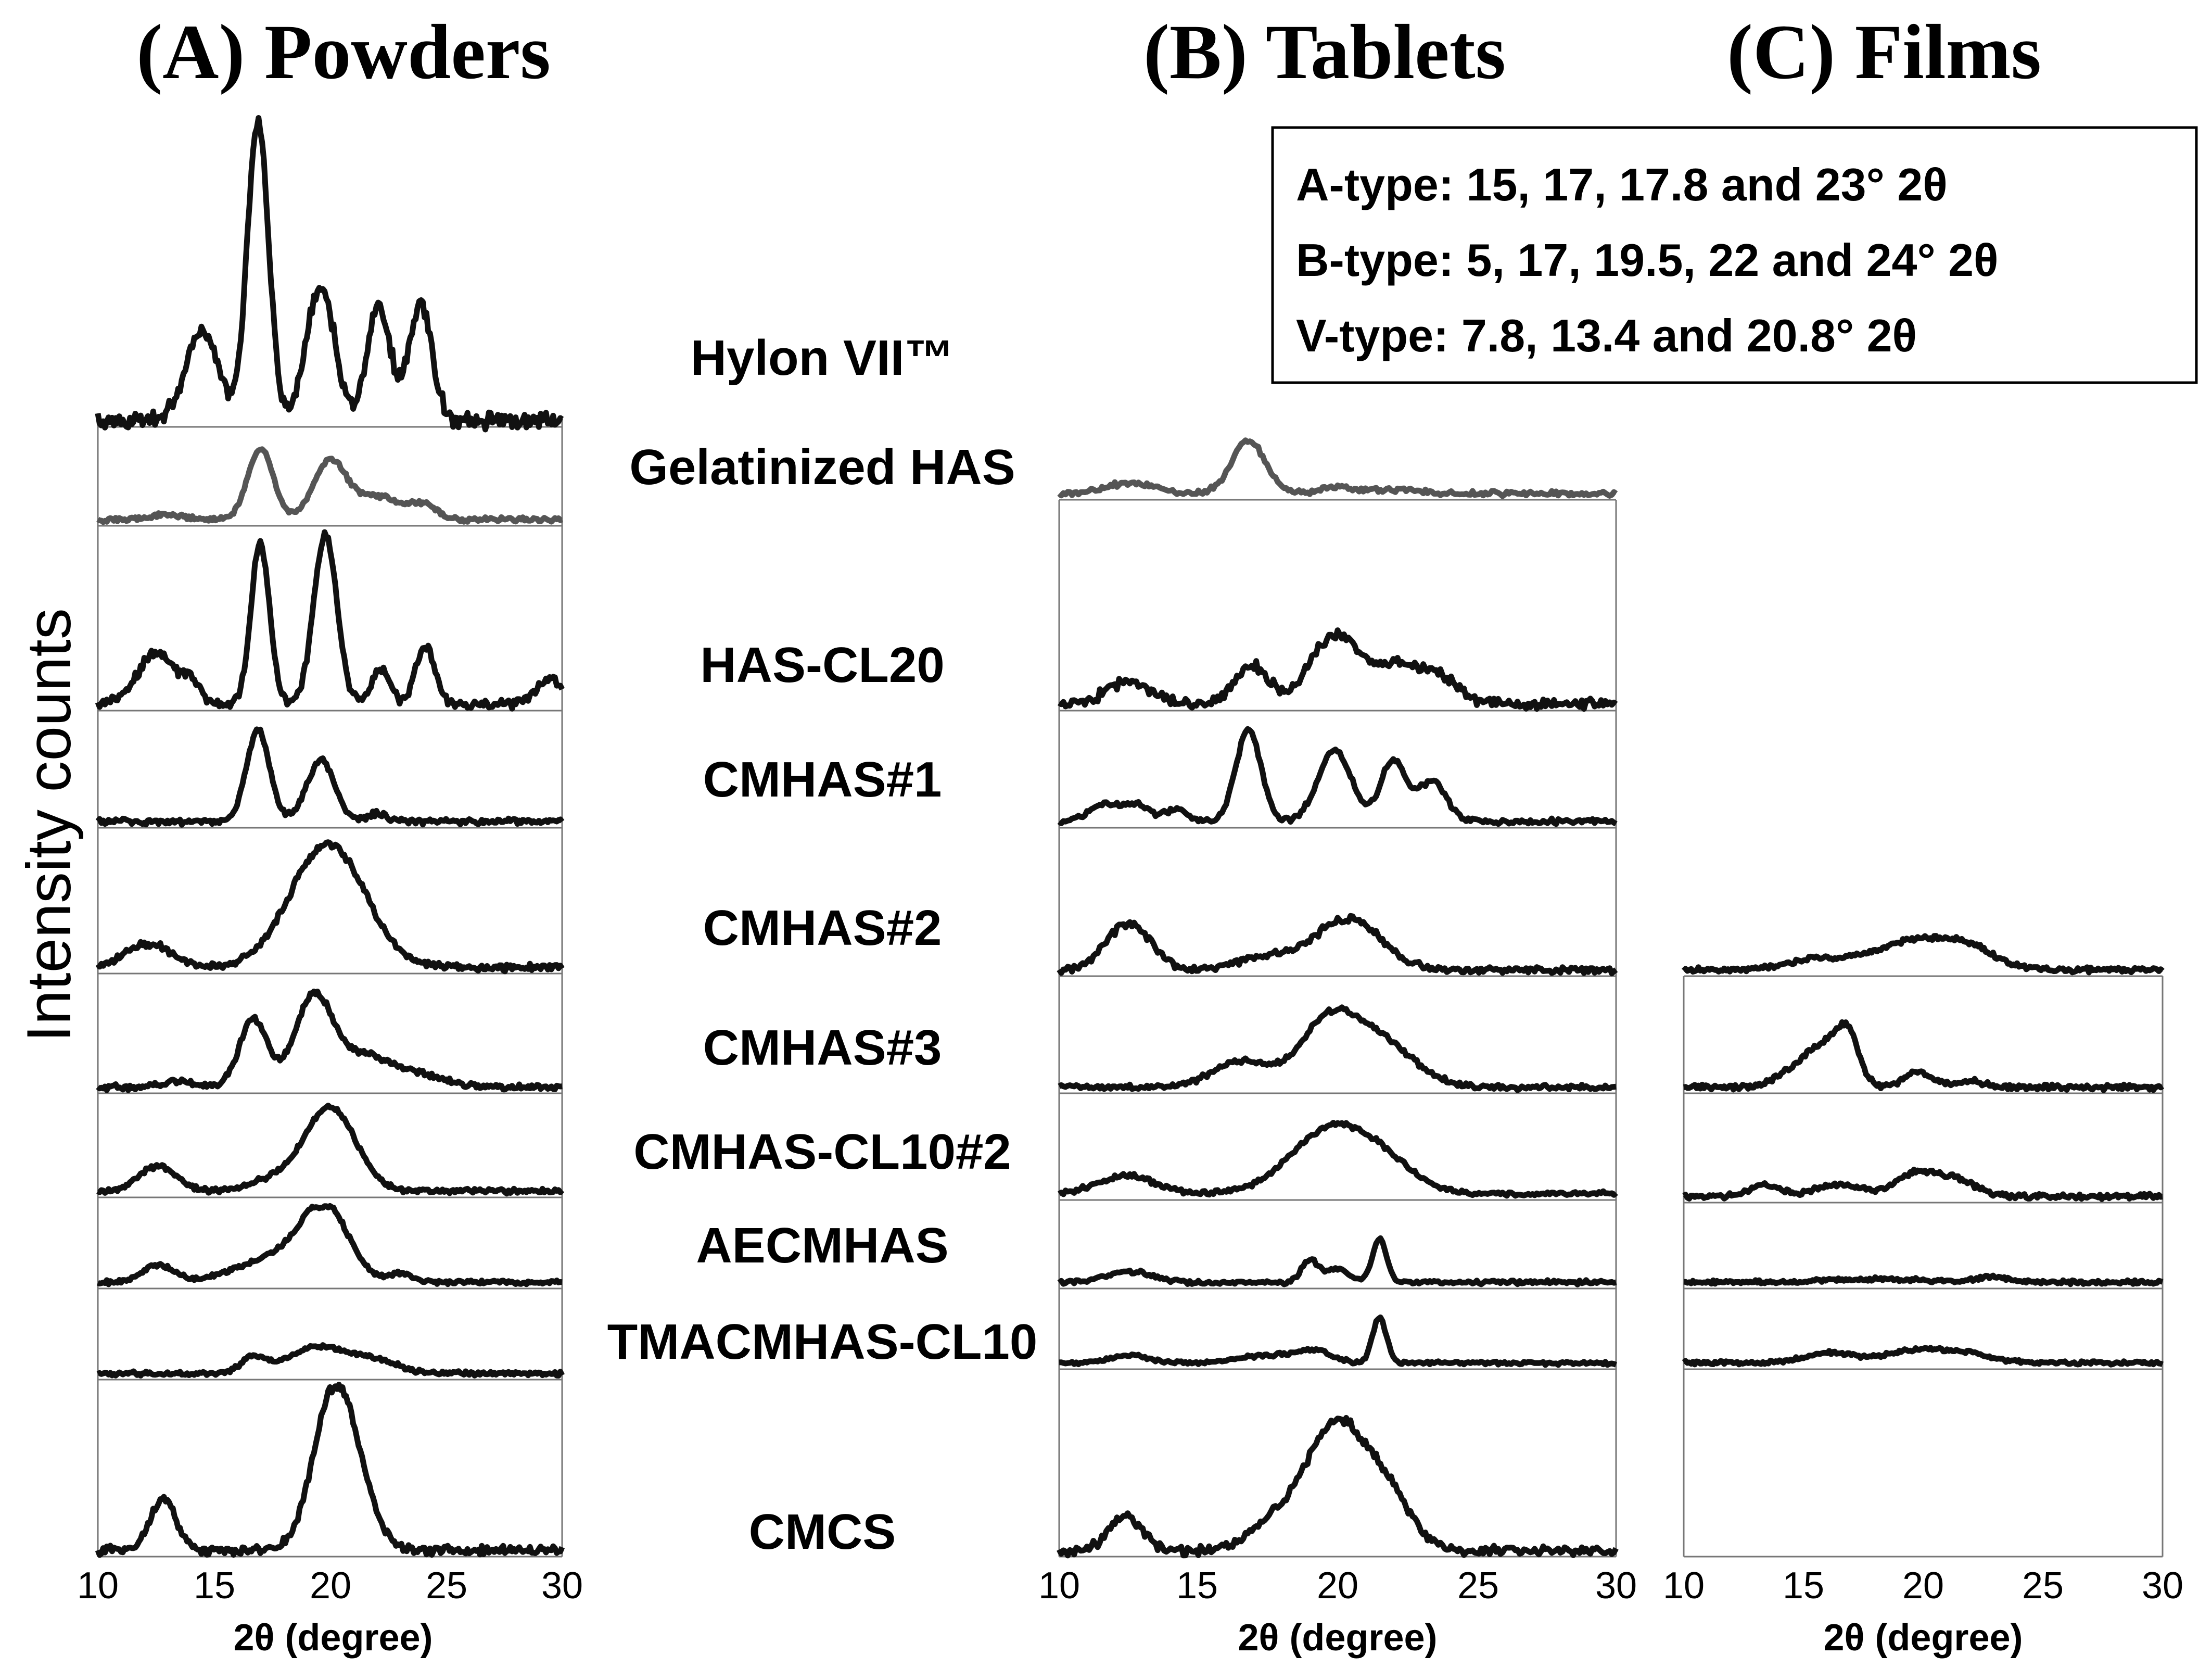 This screenshot has height=1680, width=2212. I want to click on sample-label-gelatinized: Gelatinized HAS, so click(822, 467).